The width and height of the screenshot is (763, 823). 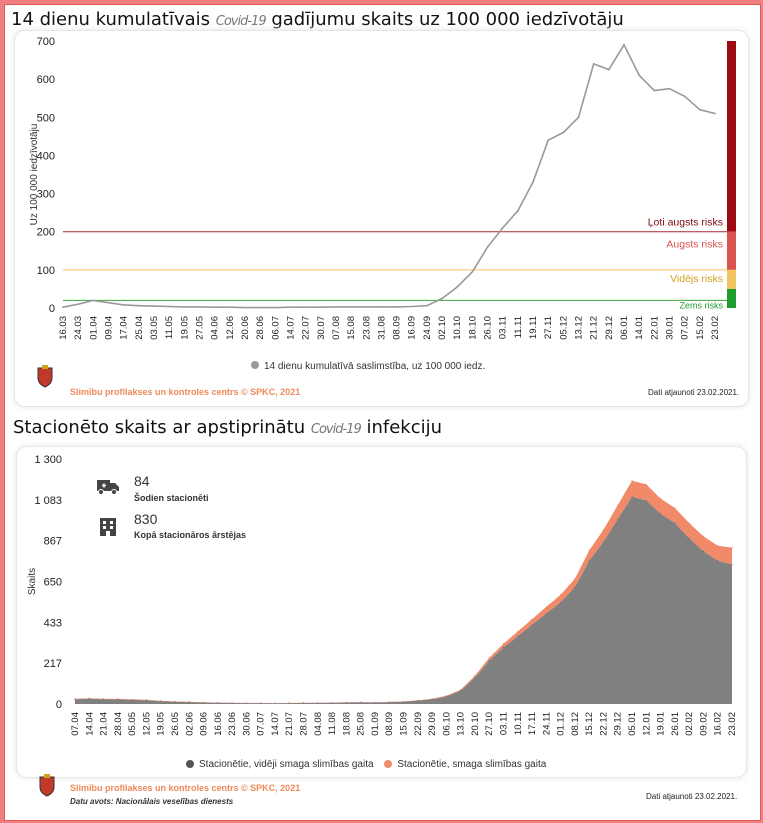 What do you see at coordinates (255, 365) in the screenshot?
I see `chart1-legend-dot` at bounding box center [255, 365].